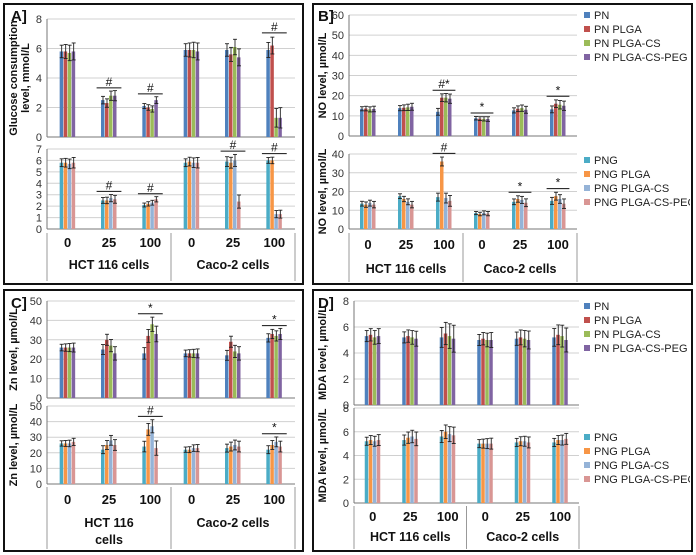  Describe the element at coordinates (618, 30) in the screenshot. I see `legend-entry-pn-plga: PN PLGA` at that location.